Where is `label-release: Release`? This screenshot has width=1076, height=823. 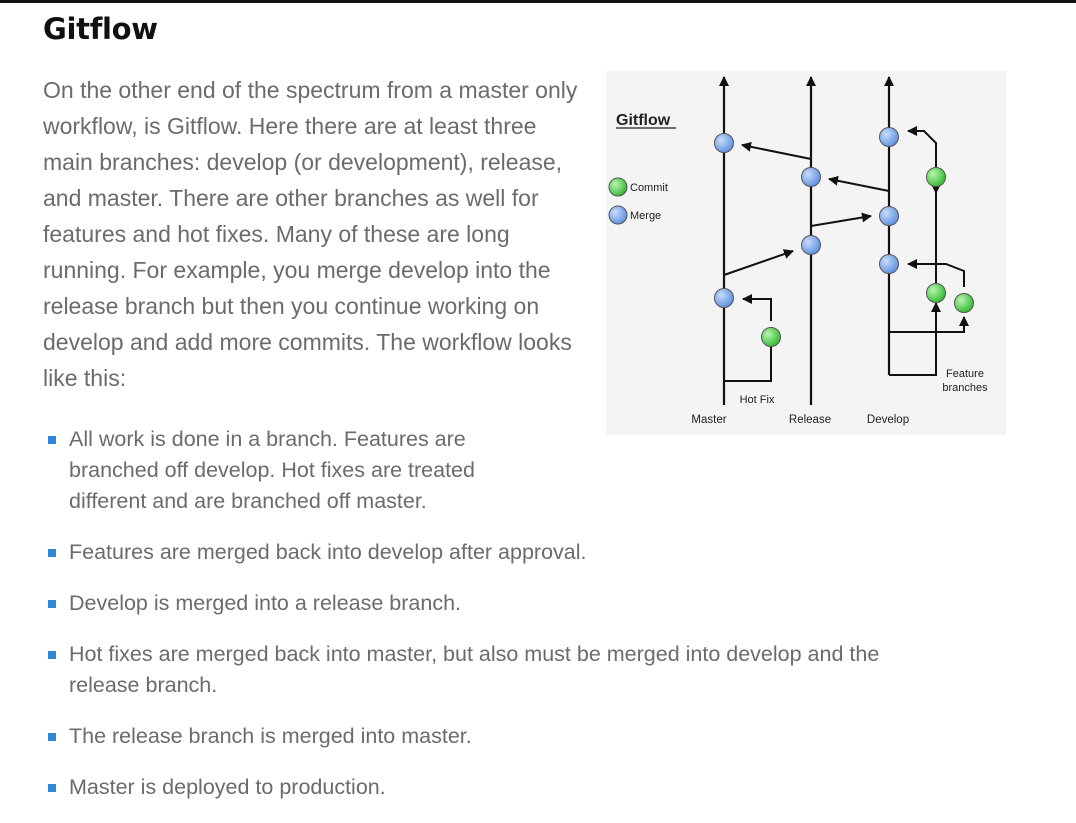
label-release: Release is located at coordinates (810, 420).